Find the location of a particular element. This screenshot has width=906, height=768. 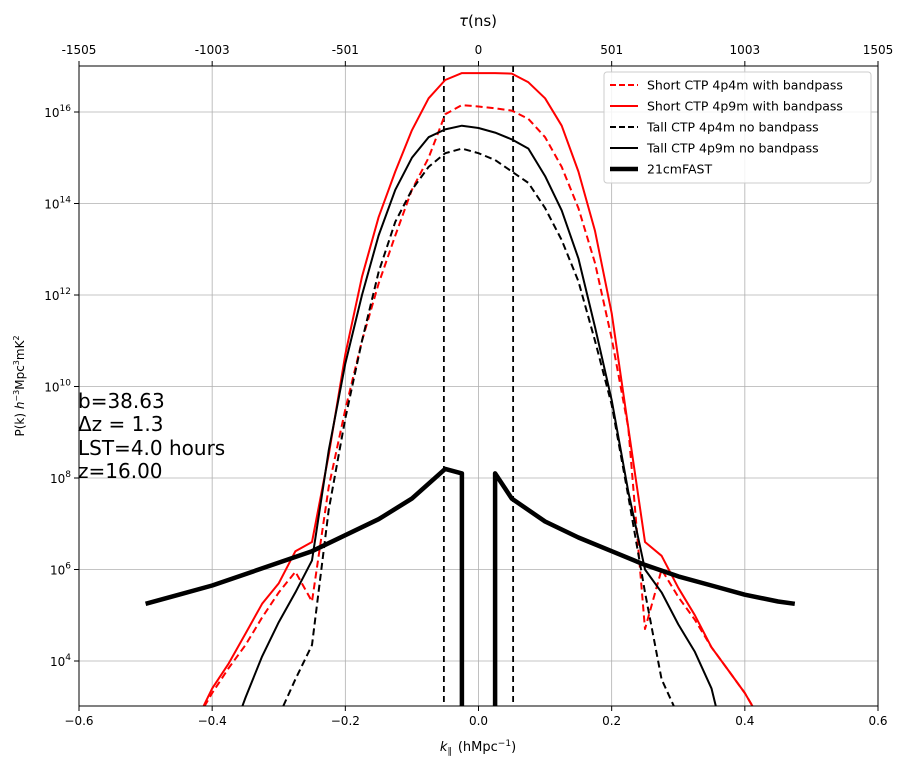

x-axis-ticks: −0.6 −0.4 −0.2 0.0 0.2 0.4 0.6 is located at coordinates (476, 717).